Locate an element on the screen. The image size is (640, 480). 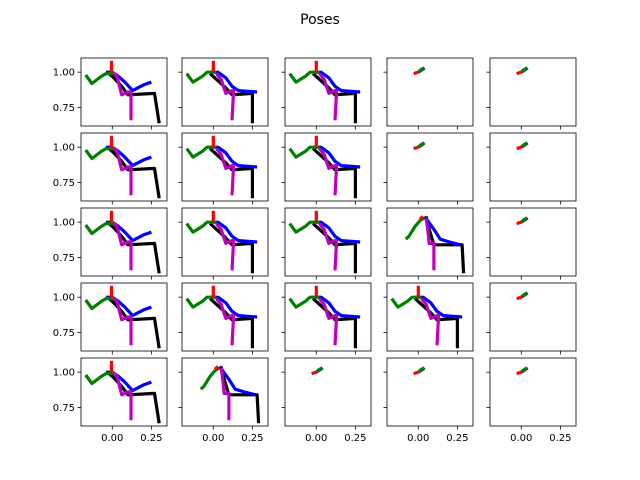
panel-r5-c2: 0.00 0.25 is located at coordinates (223, 400).